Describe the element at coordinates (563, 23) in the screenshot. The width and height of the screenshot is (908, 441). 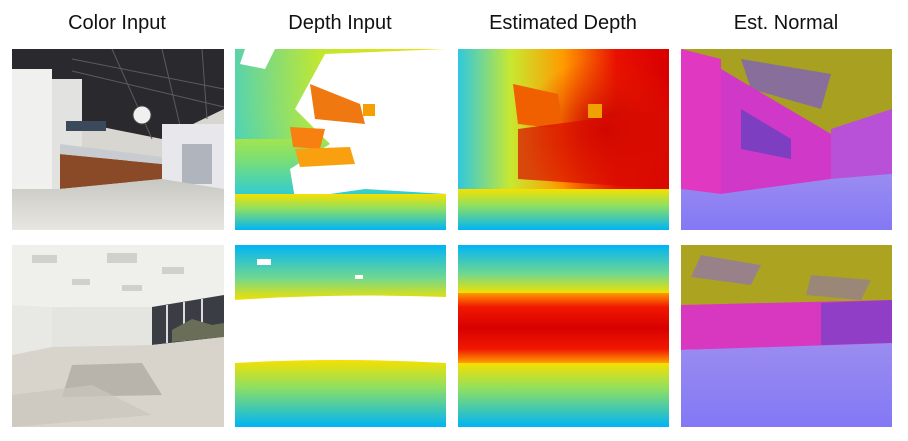
I see `column-title-estimated-depth: Estimated Depth` at that location.